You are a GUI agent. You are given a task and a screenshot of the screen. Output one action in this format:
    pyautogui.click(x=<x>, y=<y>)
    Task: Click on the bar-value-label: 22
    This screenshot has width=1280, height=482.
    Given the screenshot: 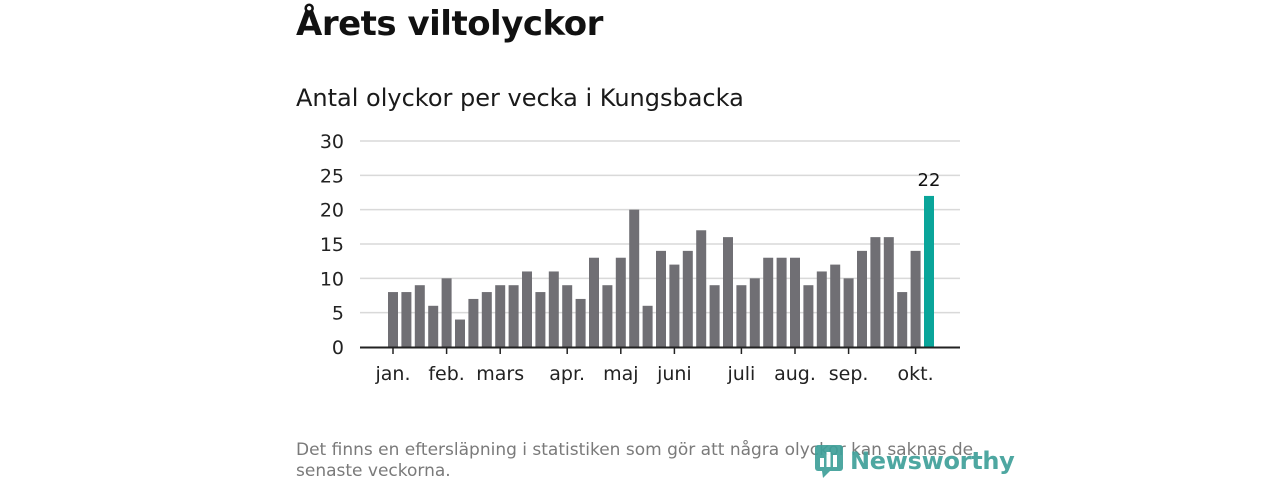 What is the action you would take?
    pyautogui.click(x=929, y=180)
    